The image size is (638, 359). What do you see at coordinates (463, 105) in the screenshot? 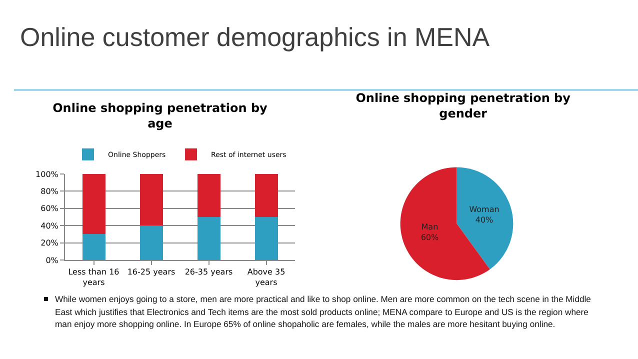
I see `chart-title: Online shopping penetration by gender` at bounding box center [463, 105].